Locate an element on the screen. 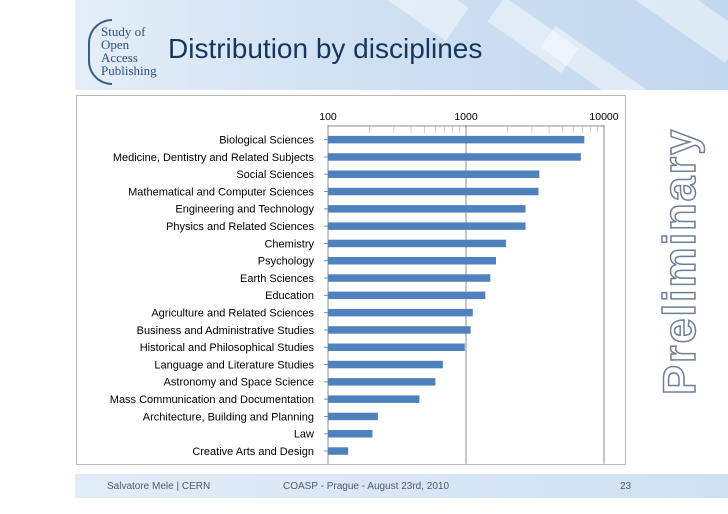  logo-line-4: Publishing is located at coordinates (129, 70).